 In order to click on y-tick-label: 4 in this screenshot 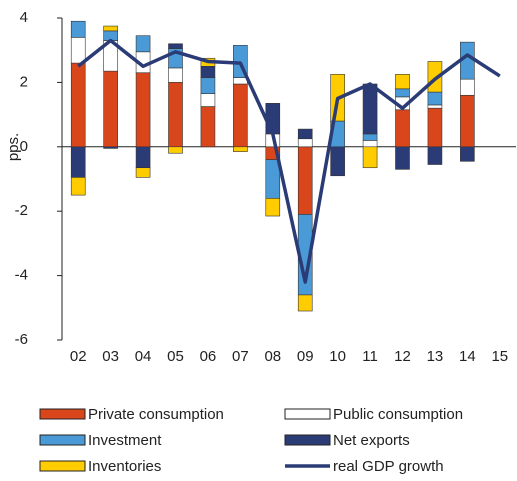, I will do `click(24, 17)`.